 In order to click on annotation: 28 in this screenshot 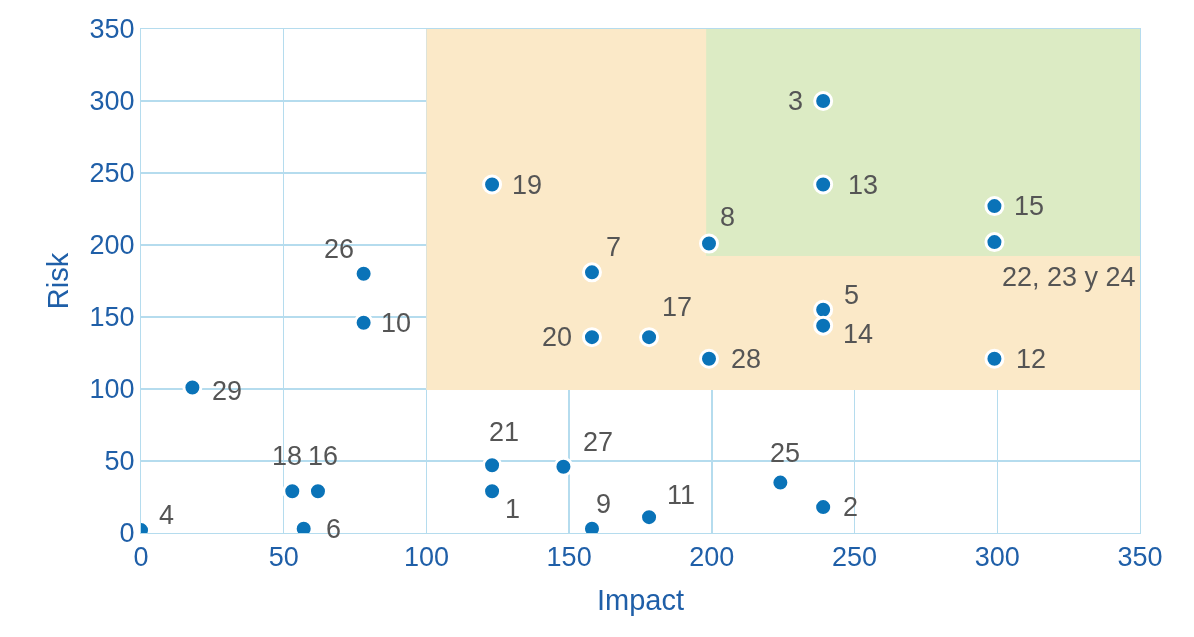, I will do `click(746, 359)`.